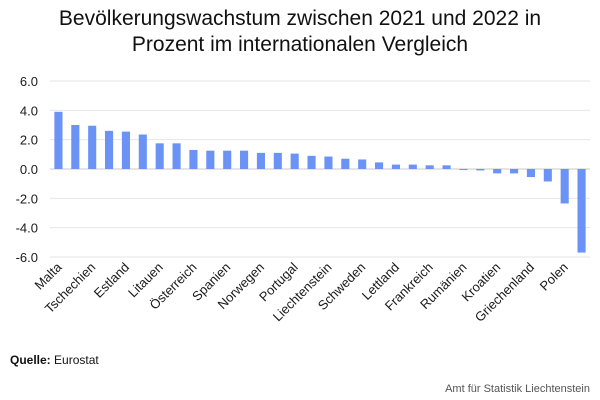 This screenshot has height=400, width=600. What do you see at coordinates (76, 360) in the screenshot?
I see `source-value: Eurostat` at bounding box center [76, 360].